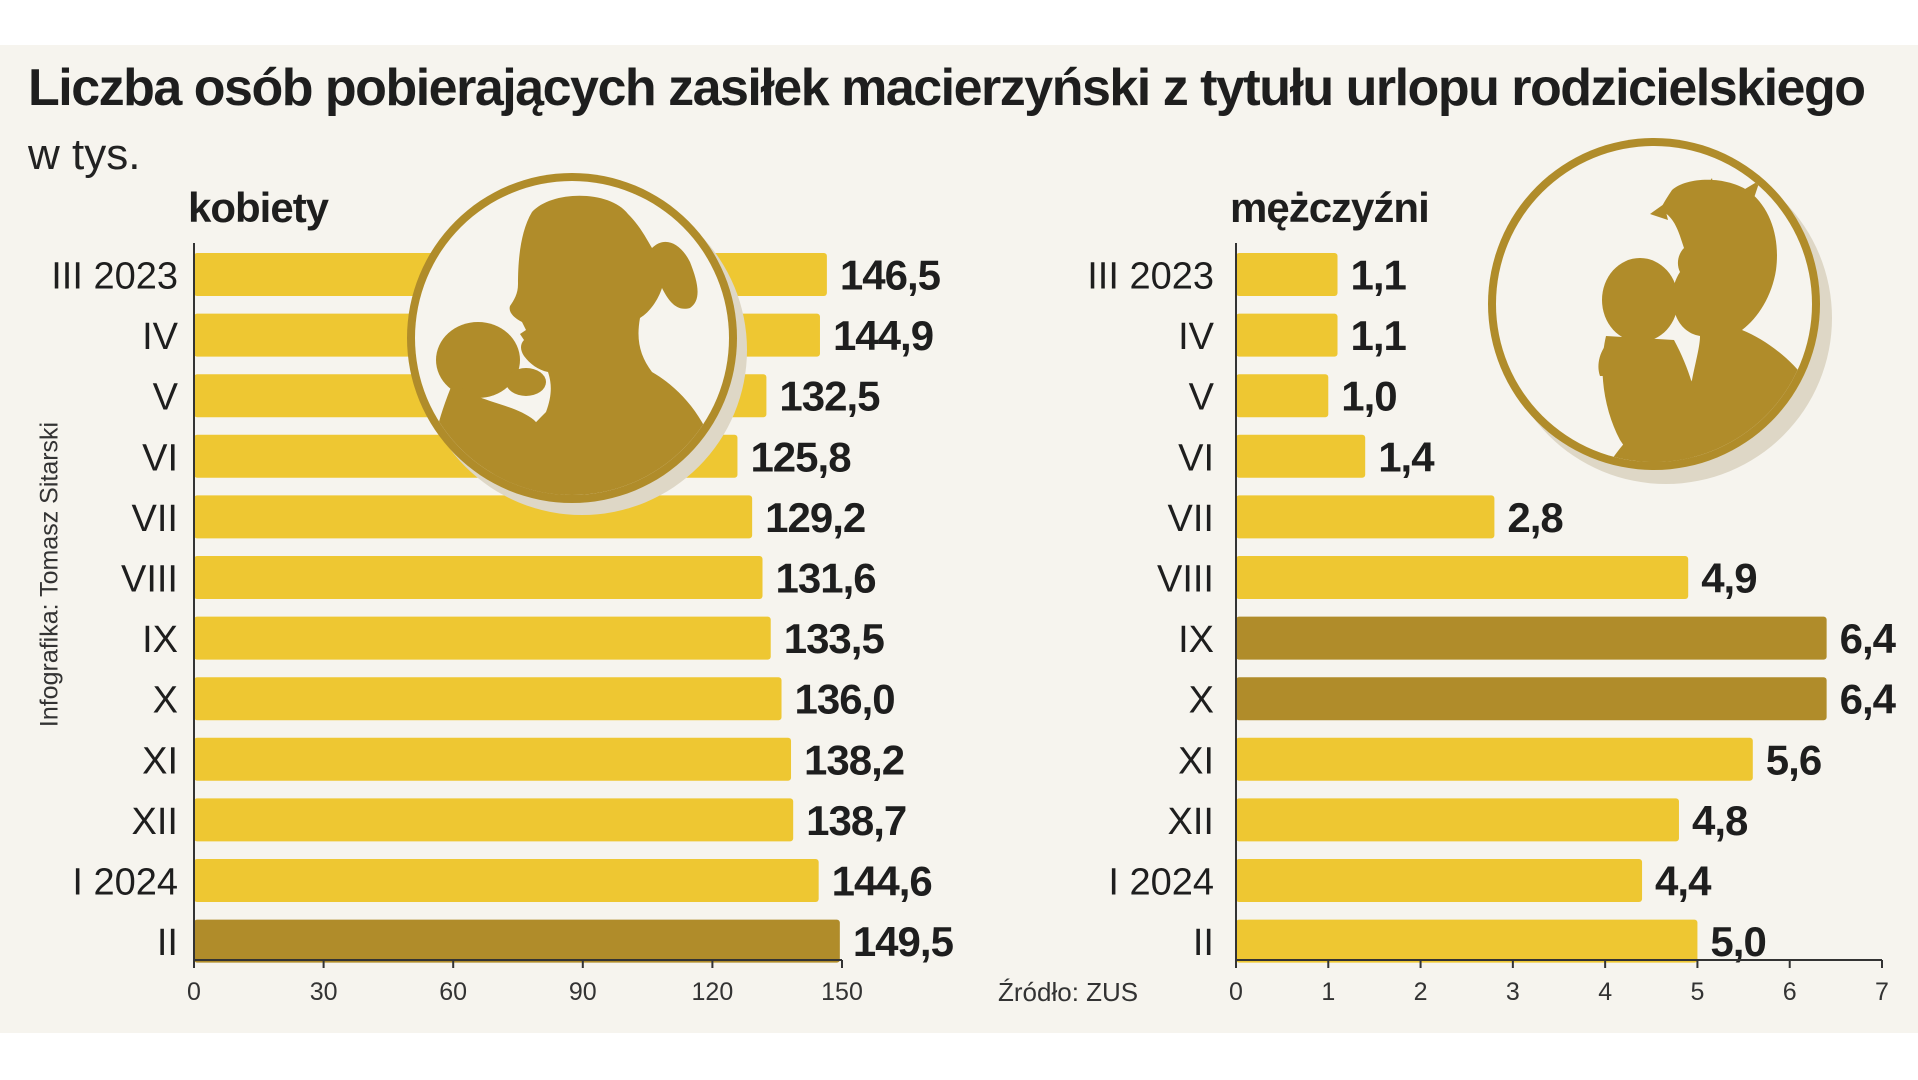  What do you see at coordinates (1191, 519) in the screenshot?
I see `men-category-label: VII` at bounding box center [1191, 519].